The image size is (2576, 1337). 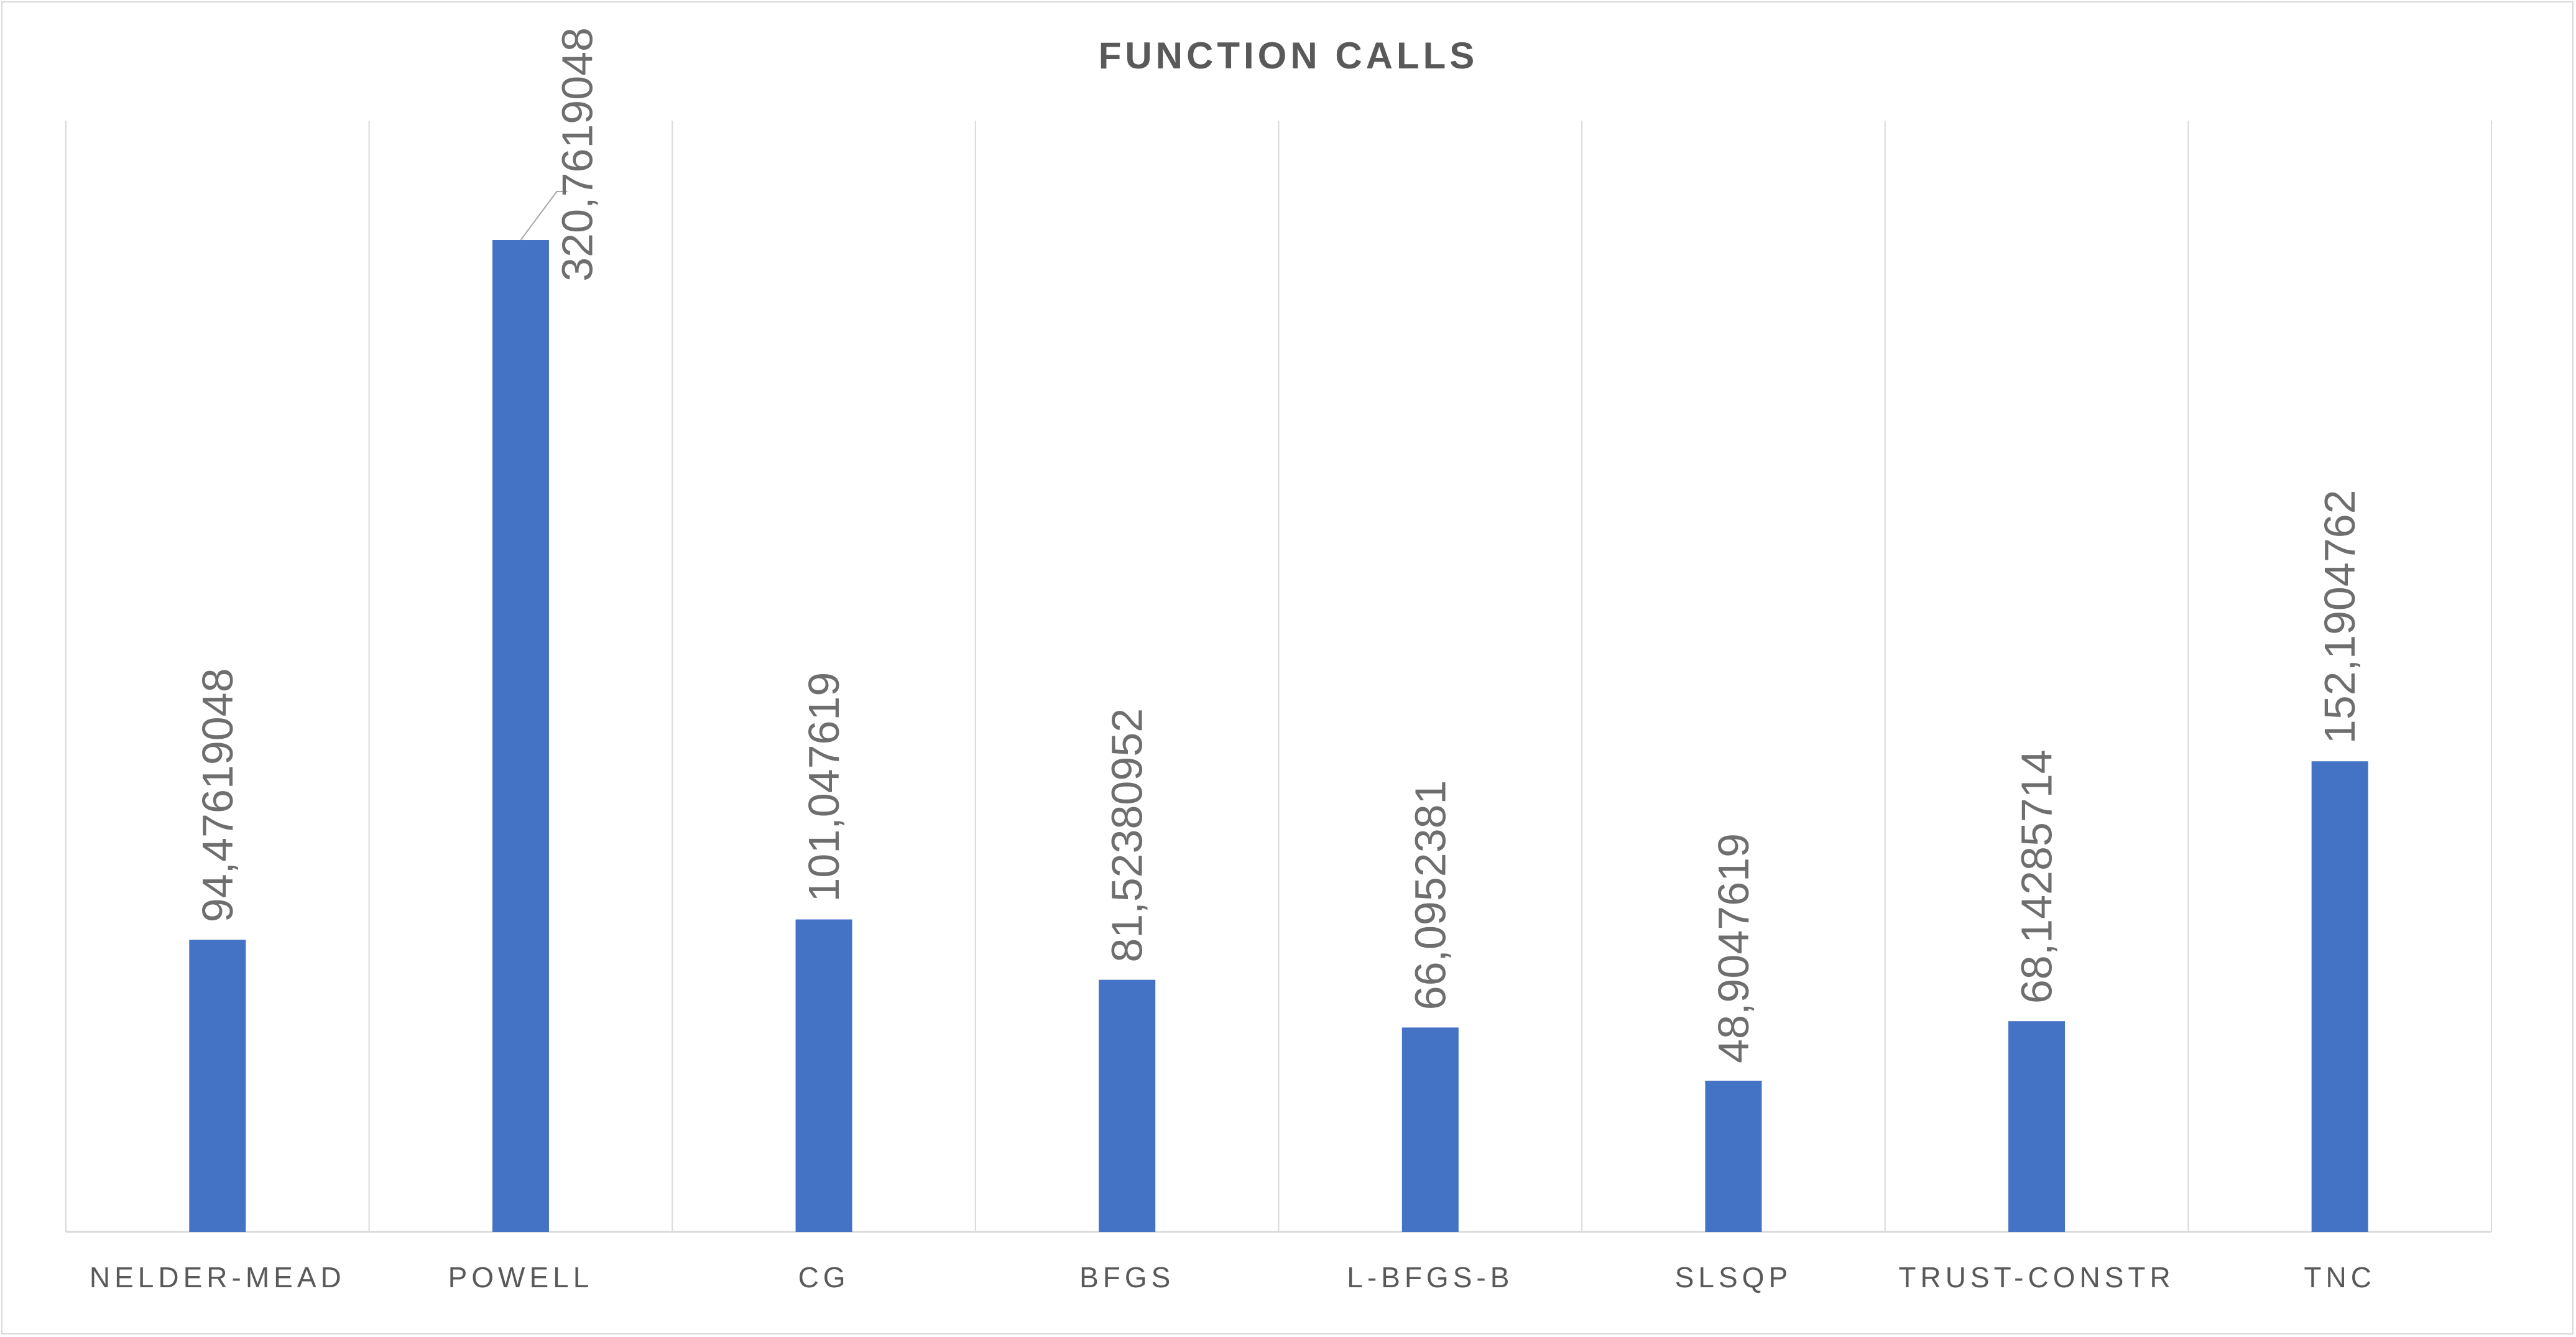 What do you see at coordinates (544, 216) in the screenshot?
I see `leader-line` at bounding box center [544, 216].